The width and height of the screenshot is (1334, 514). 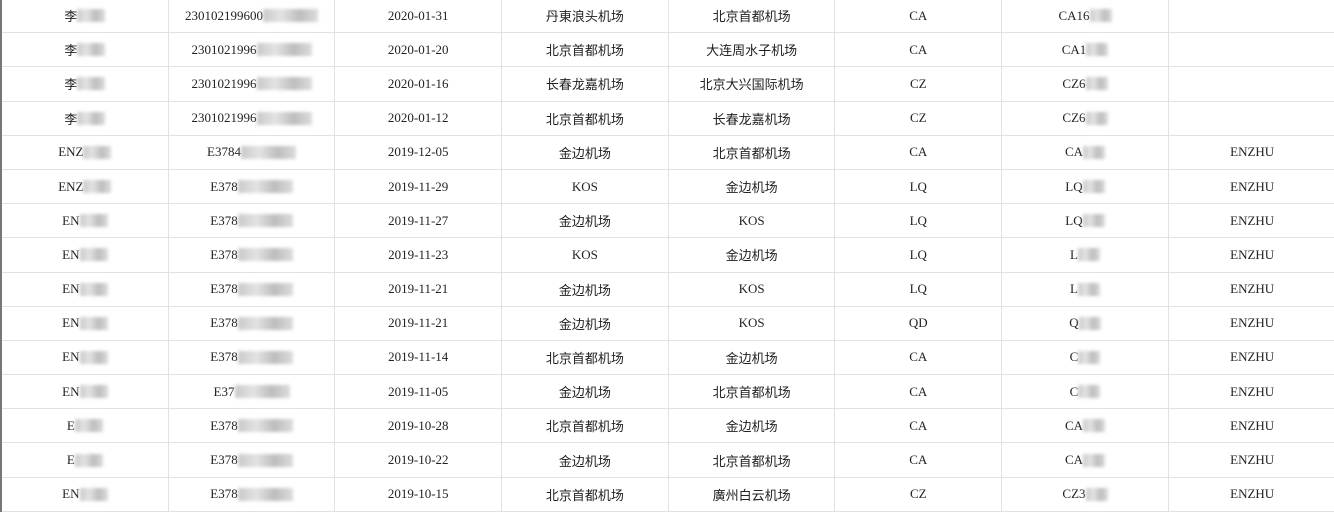 I want to click on cell-date: 2019-11-23, so click(x=419, y=255).